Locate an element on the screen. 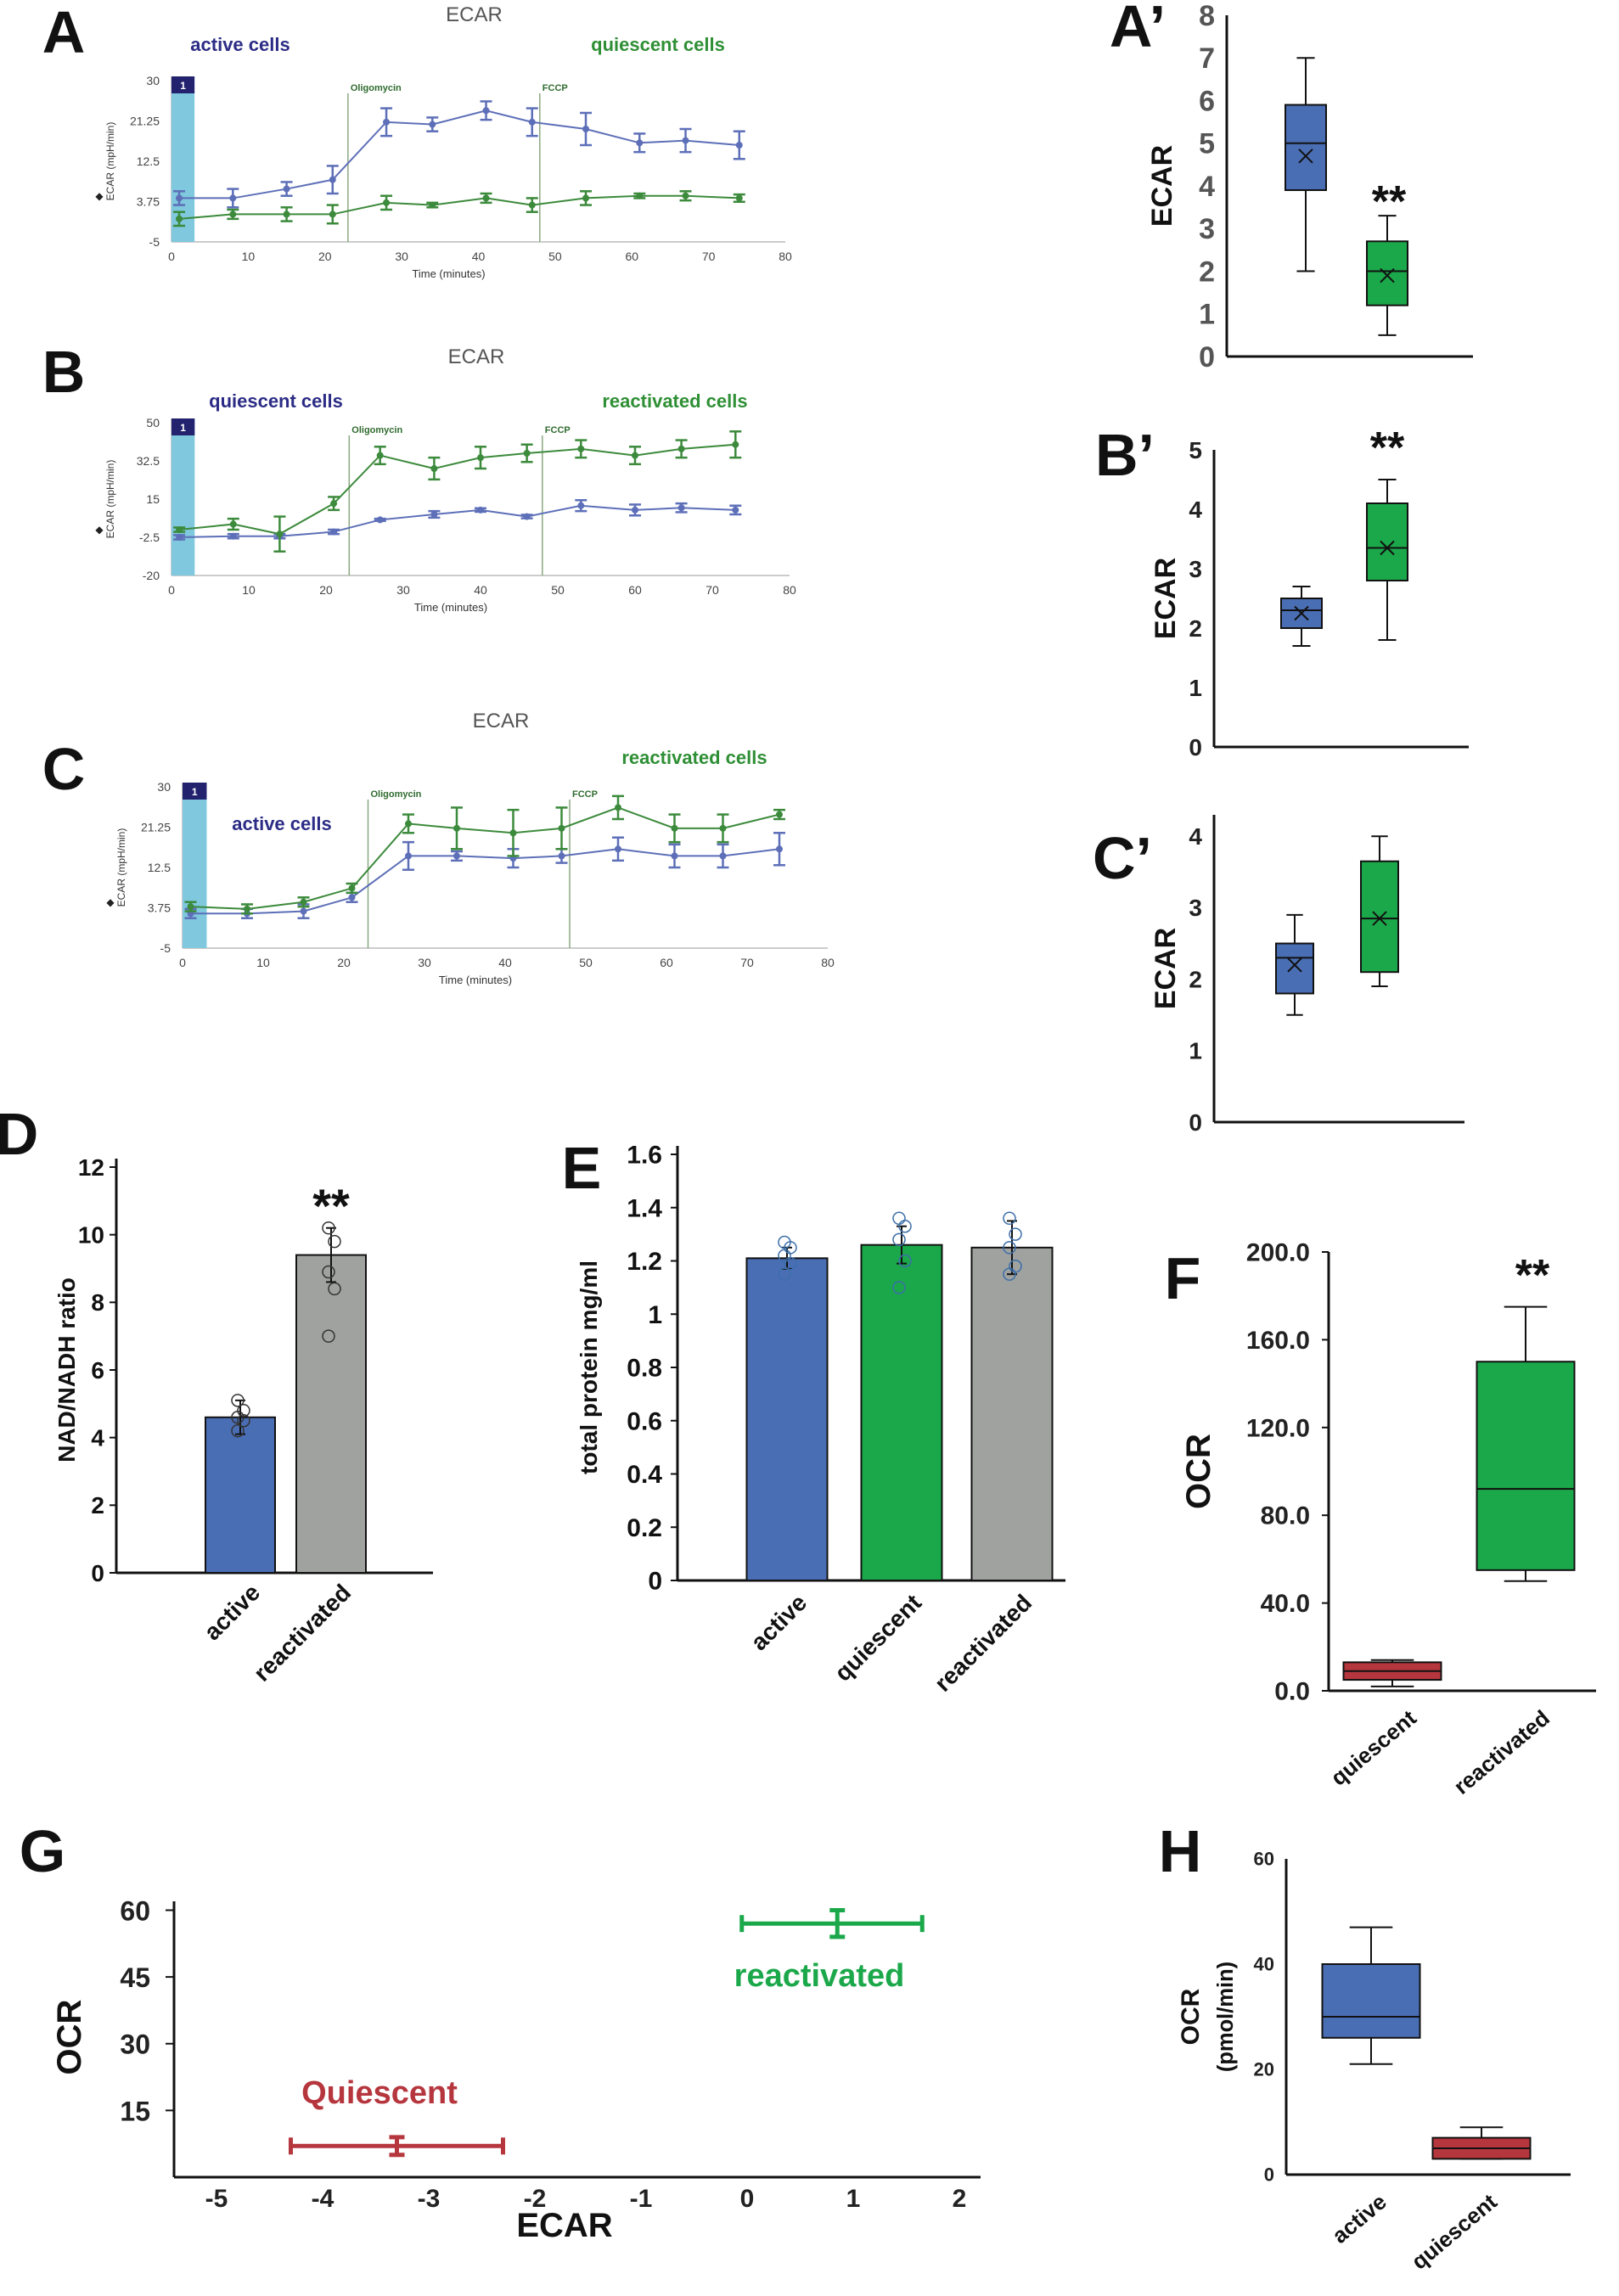 This screenshot has width=1619, height=2296. y-tick-label: 7 is located at coordinates (1207, 58).